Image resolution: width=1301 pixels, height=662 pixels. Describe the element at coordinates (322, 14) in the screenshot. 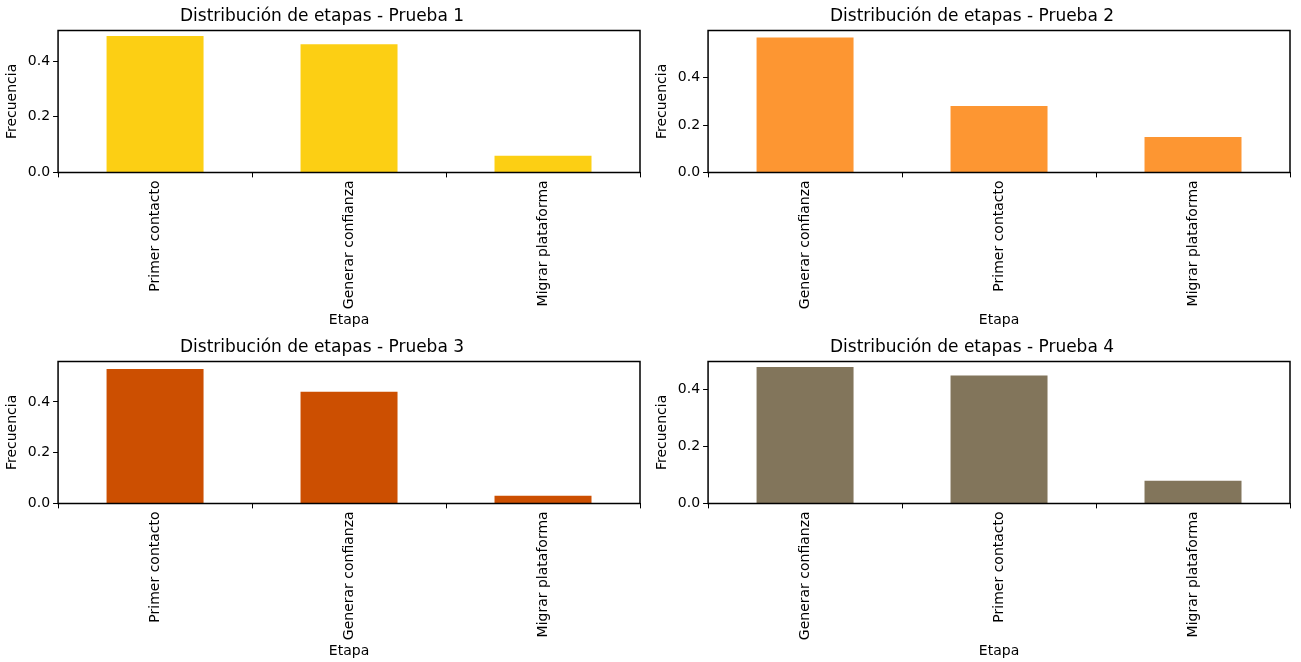

I see `chart-title: Distribución de etapas - Prueba 1` at that location.